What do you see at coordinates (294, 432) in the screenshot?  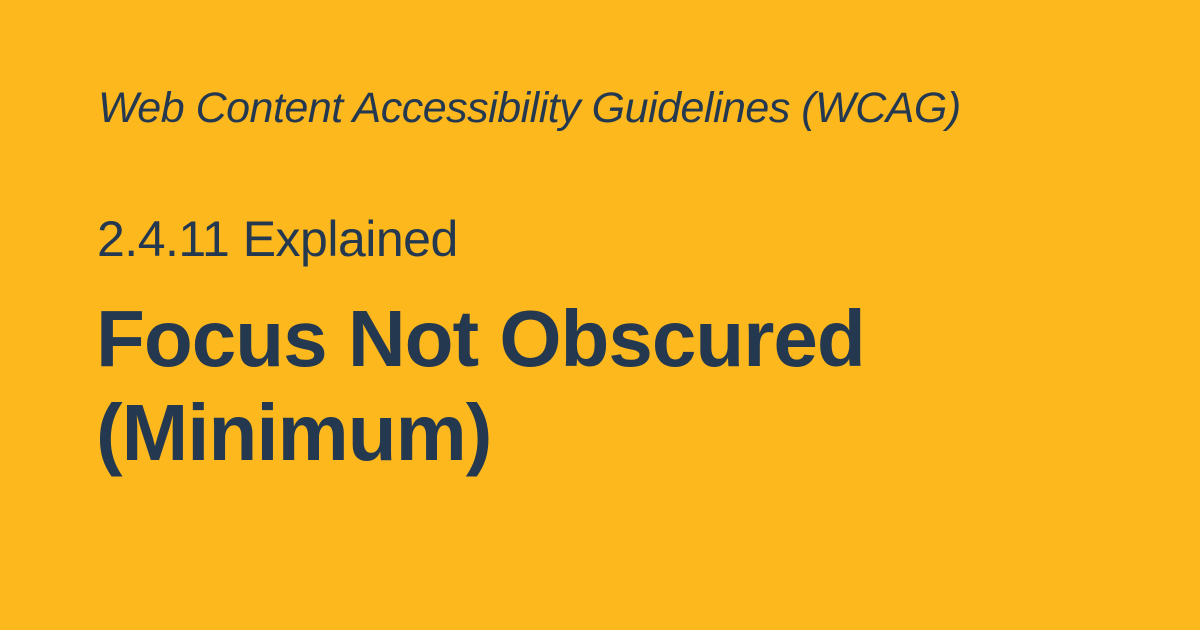 I see `title-line-2: (Minimum)` at bounding box center [294, 432].